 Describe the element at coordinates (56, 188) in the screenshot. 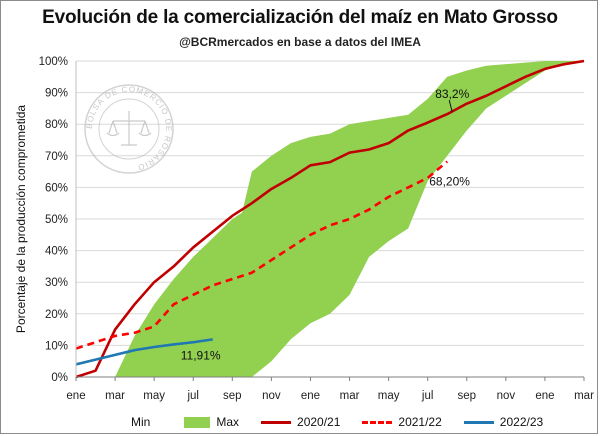

I see `y-tick-label: 60%` at that location.